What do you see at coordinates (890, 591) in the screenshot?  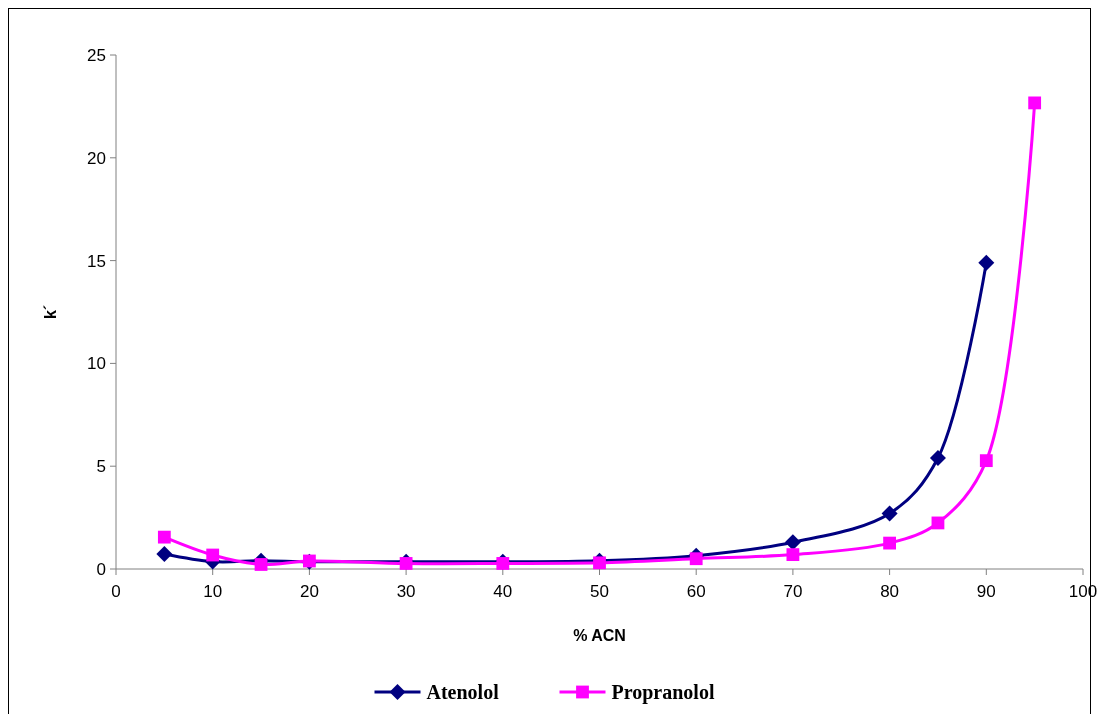 I see `x-tick-label: 80` at bounding box center [890, 591].